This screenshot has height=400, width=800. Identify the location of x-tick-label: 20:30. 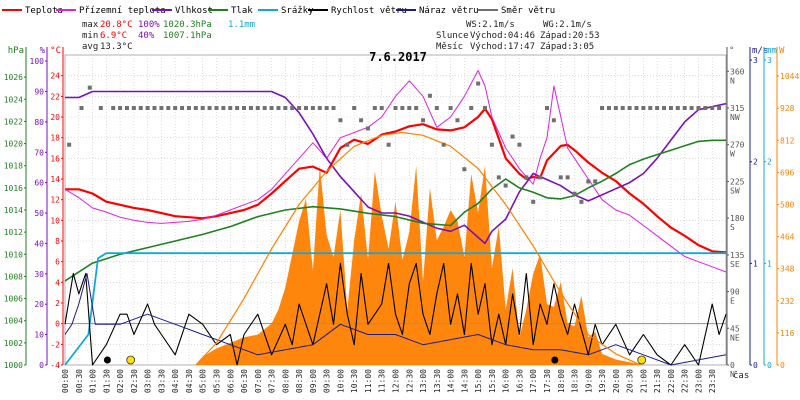
(630, 381).